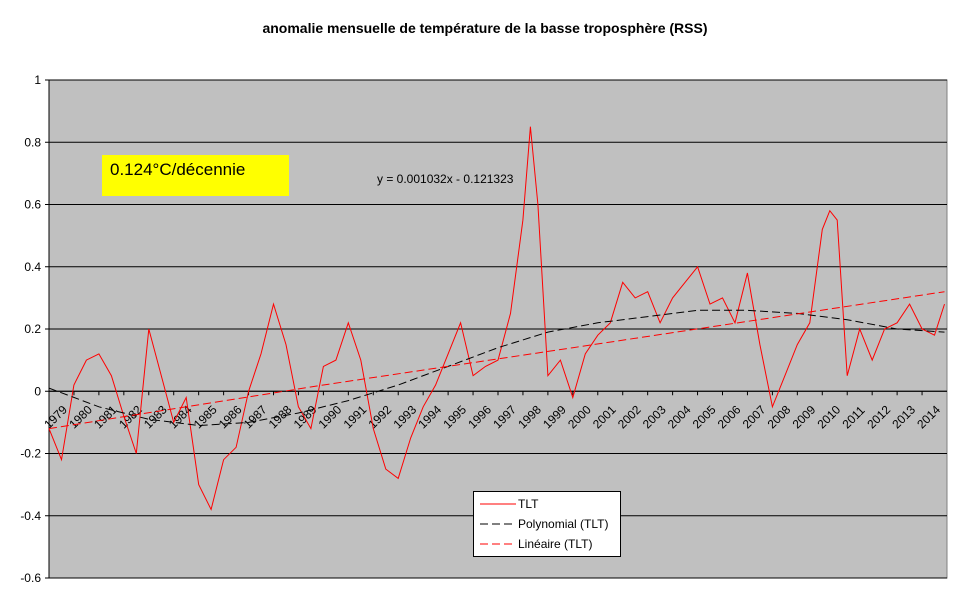 Image resolution: width=970 pixels, height=604 pixels. I want to click on y-tick-label: 0.6, so click(32, 205).